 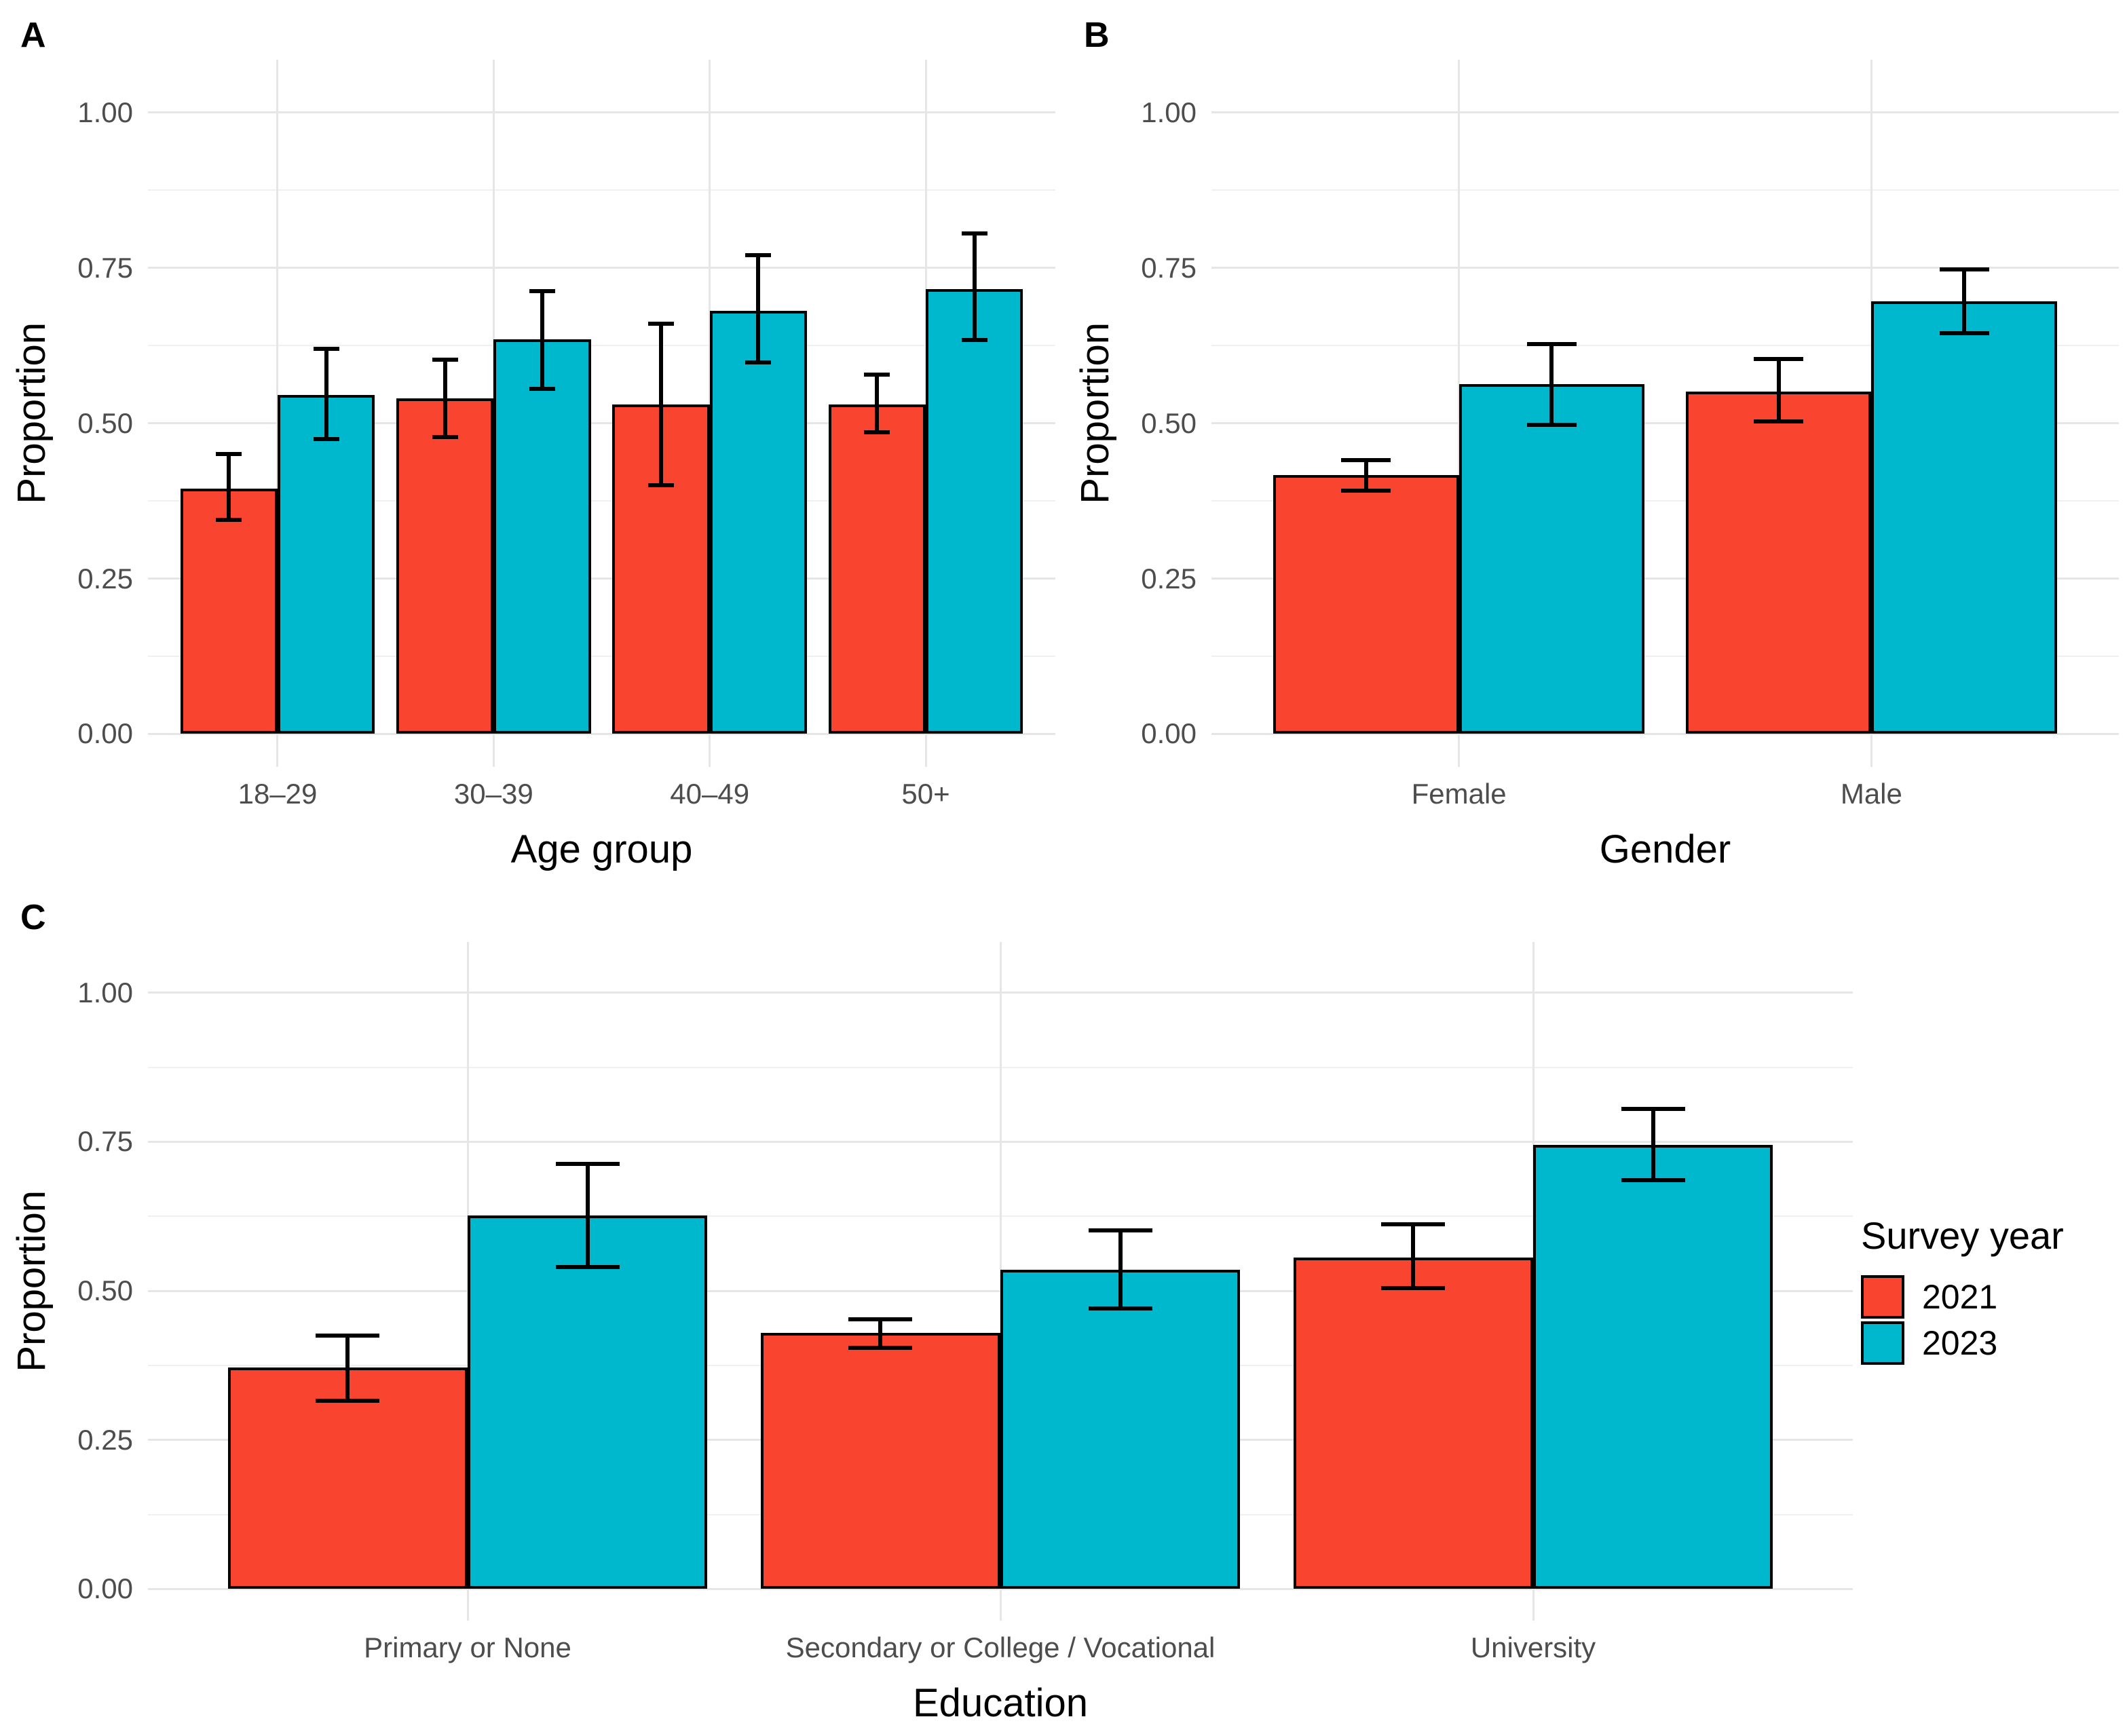 What do you see at coordinates (1097, 35) in the screenshot?
I see `panel-tag-b: B` at bounding box center [1097, 35].